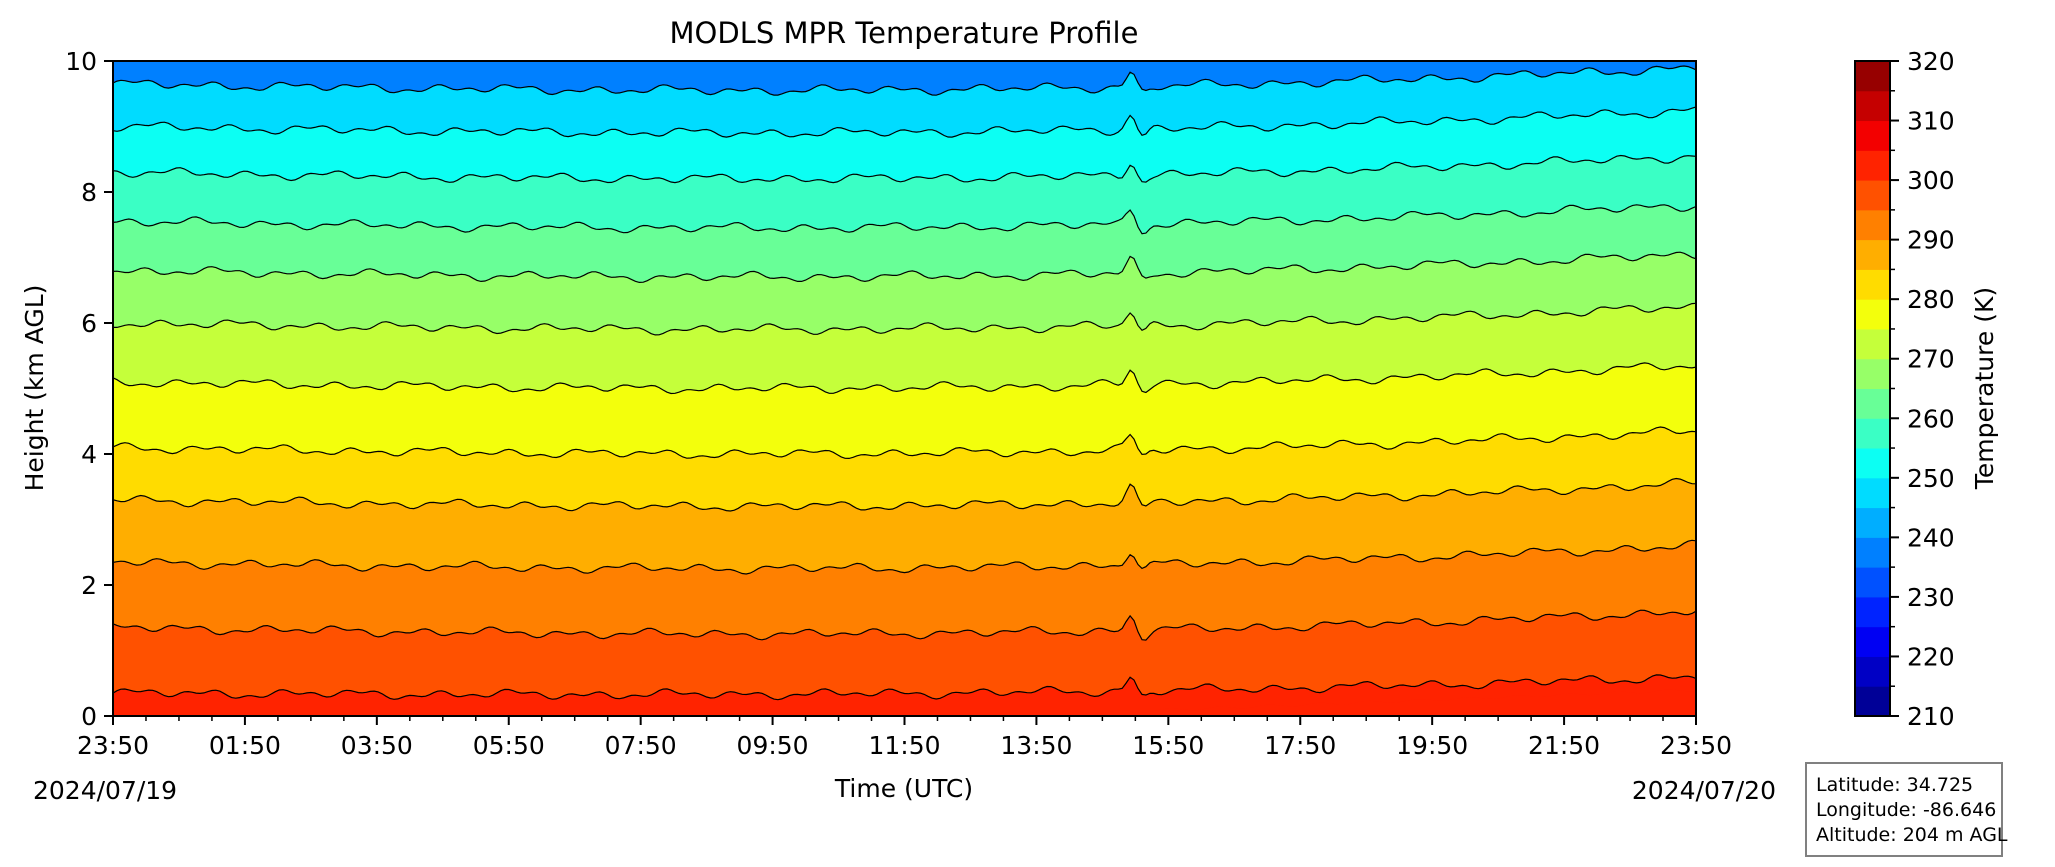  Describe the element at coordinates (1931, 418) in the screenshot. I see `colorbar-tick-label: 260` at that location.